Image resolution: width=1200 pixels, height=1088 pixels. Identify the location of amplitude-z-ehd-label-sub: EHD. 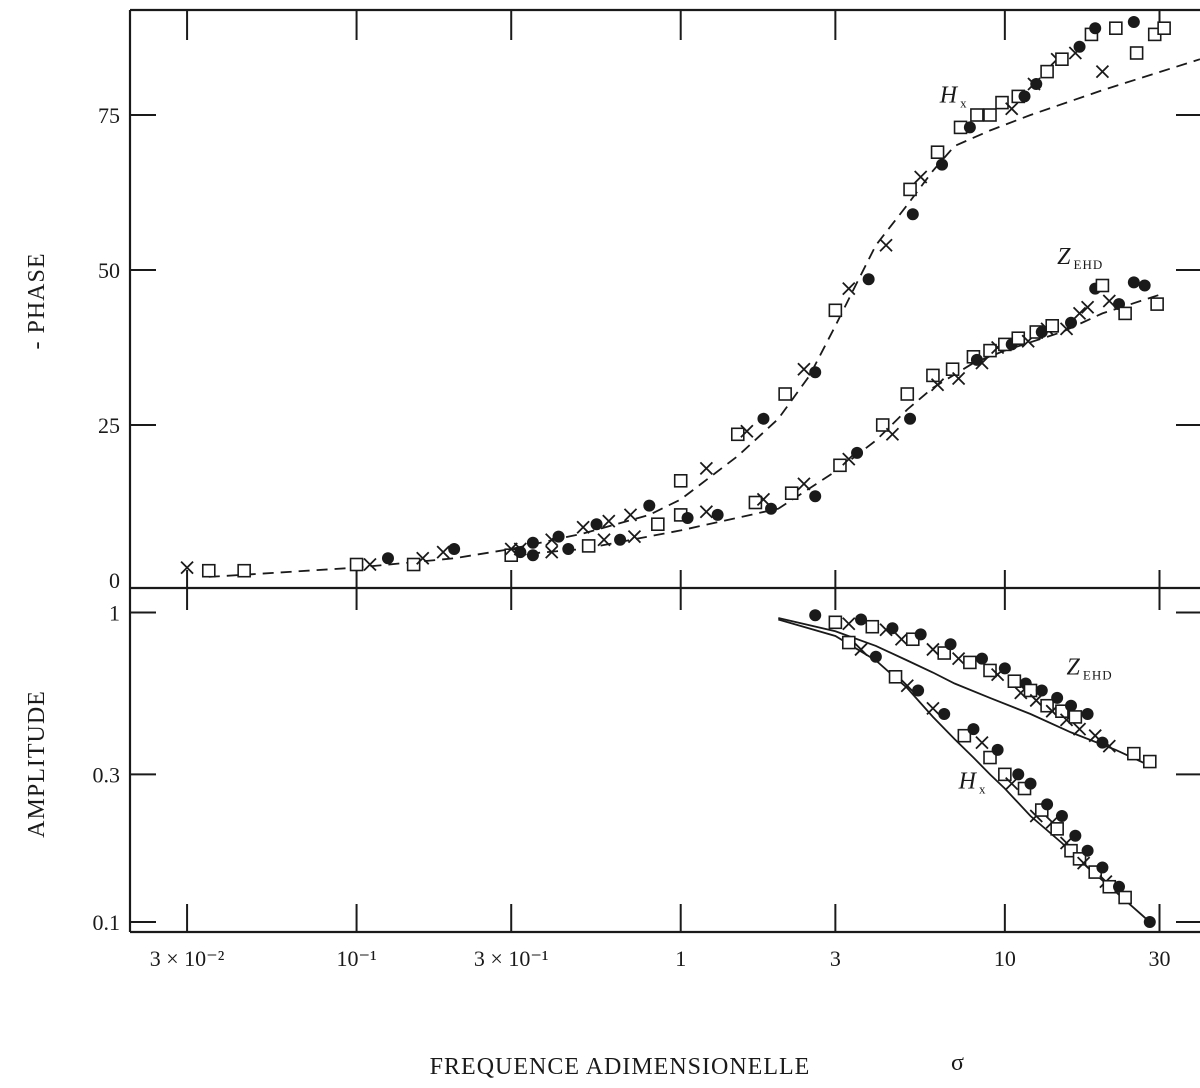
(1098, 675).